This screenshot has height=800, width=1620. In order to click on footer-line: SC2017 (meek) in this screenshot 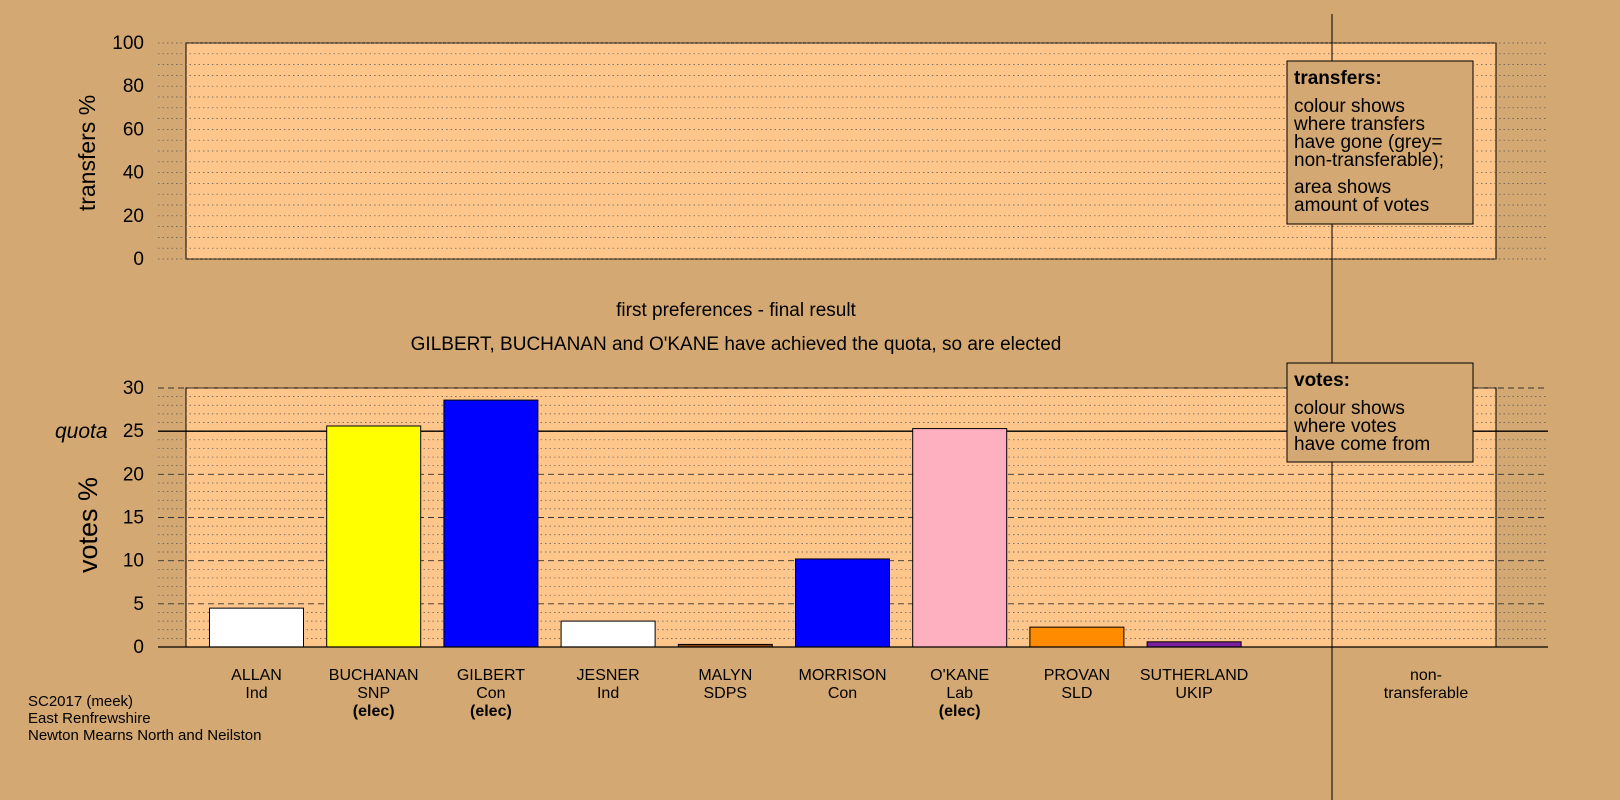, I will do `click(80, 701)`.